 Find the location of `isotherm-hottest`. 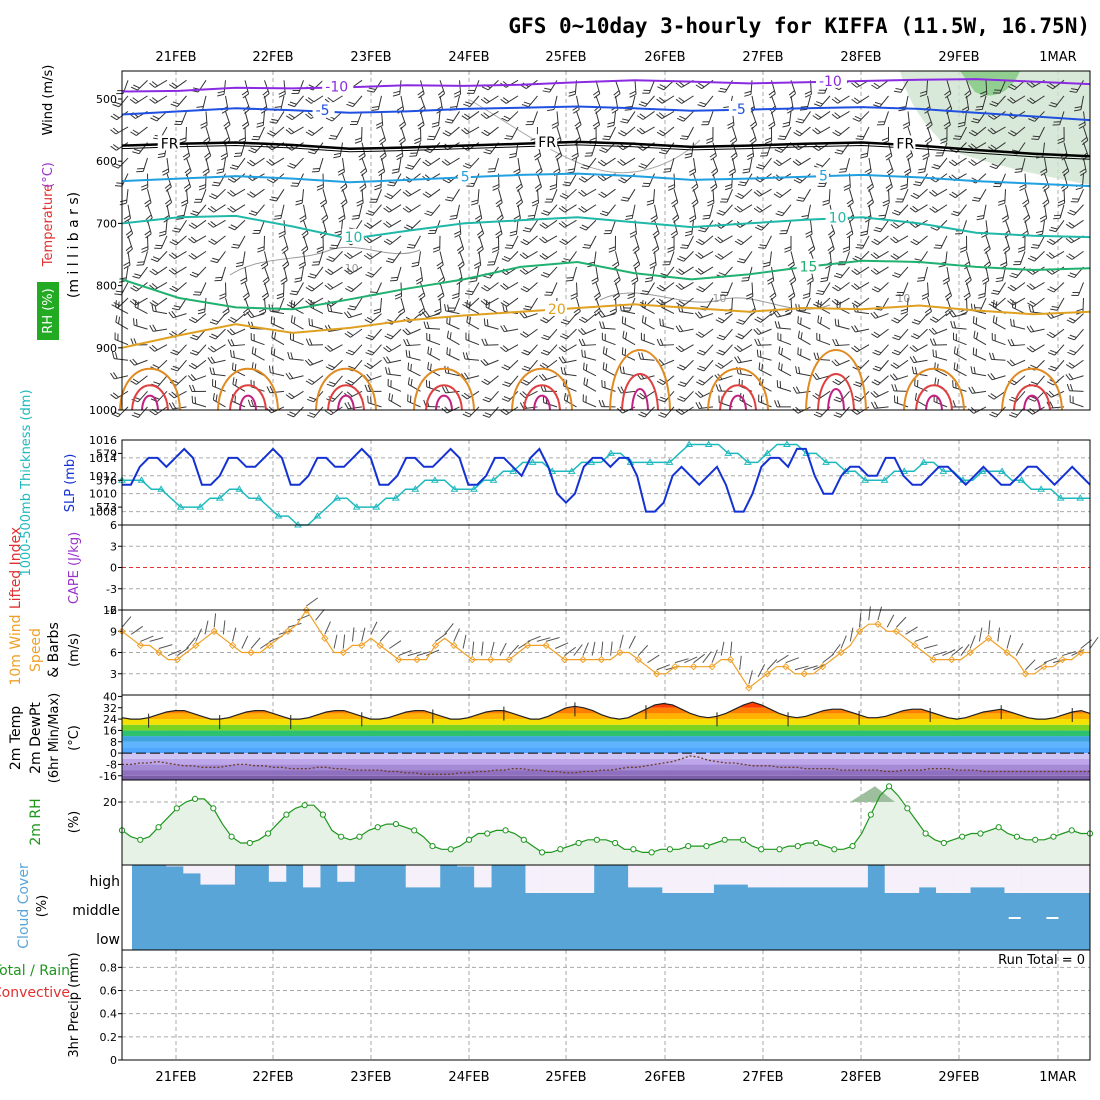

isotherm-hottest is located at coordinates (738, 402).